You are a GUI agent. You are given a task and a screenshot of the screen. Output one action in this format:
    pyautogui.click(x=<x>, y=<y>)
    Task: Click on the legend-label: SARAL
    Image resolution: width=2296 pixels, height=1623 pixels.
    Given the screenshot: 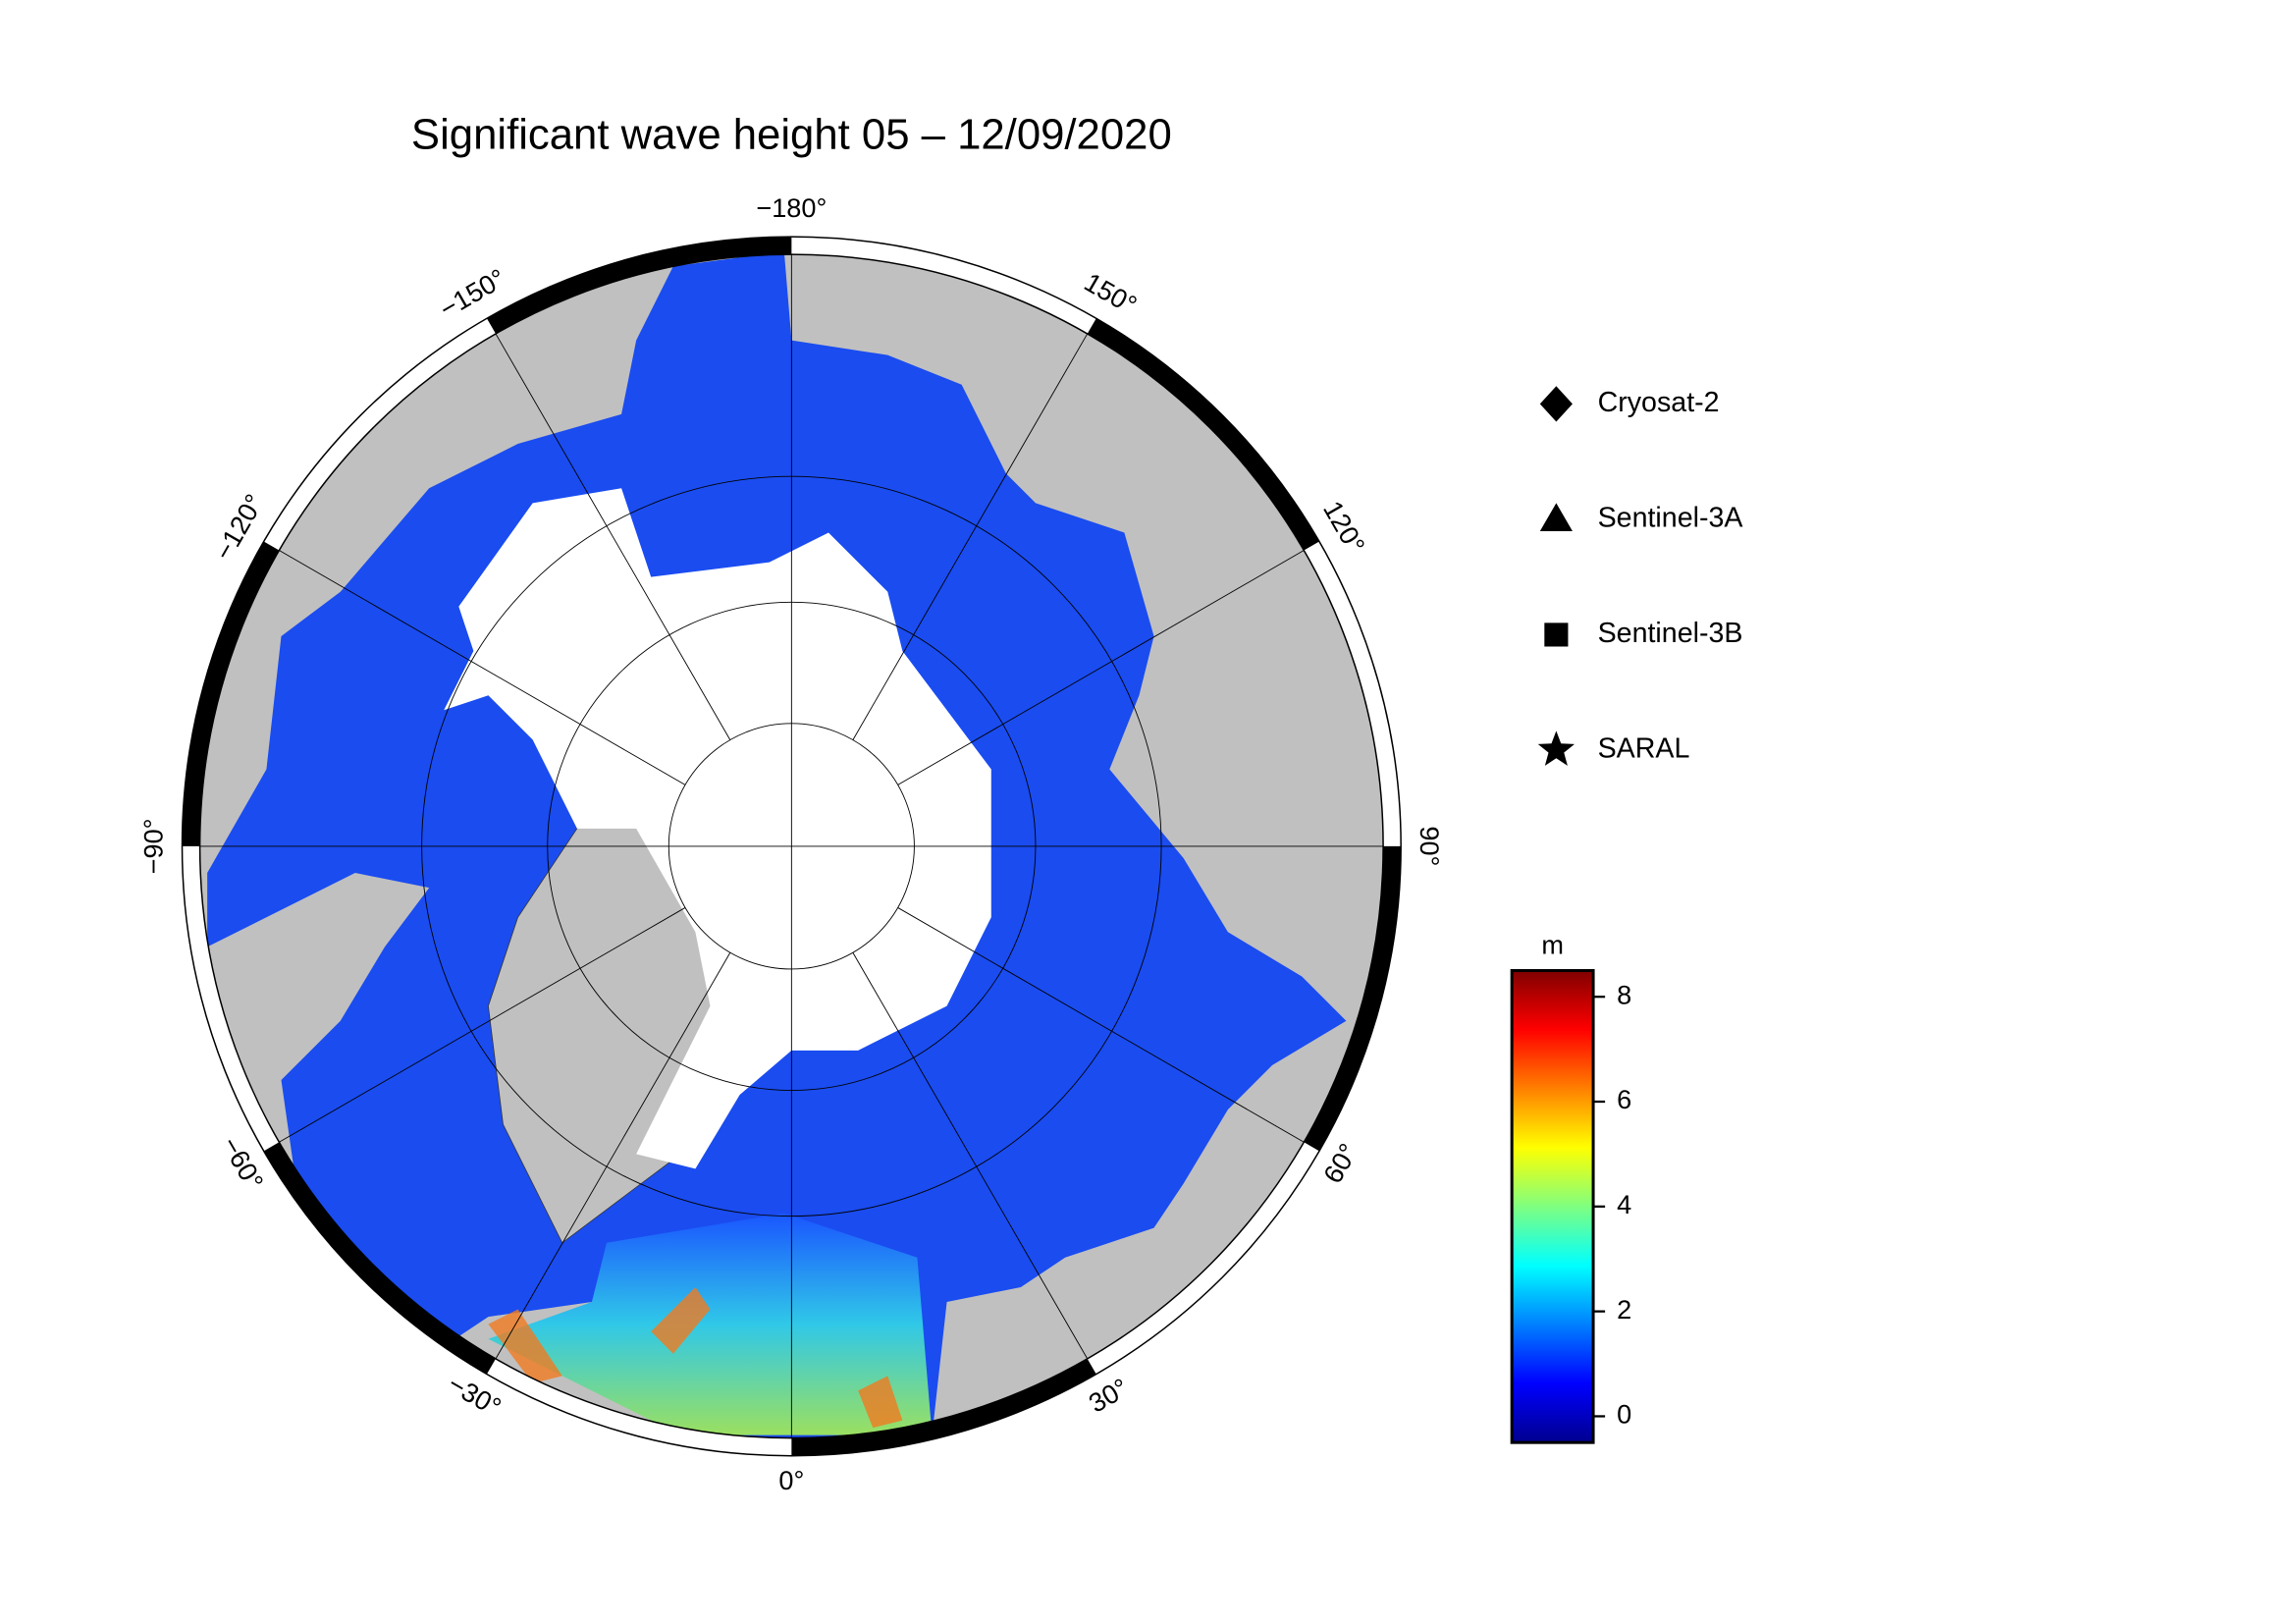 What is the action you would take?
    pyautogui.click(x=1644, y=749)
    